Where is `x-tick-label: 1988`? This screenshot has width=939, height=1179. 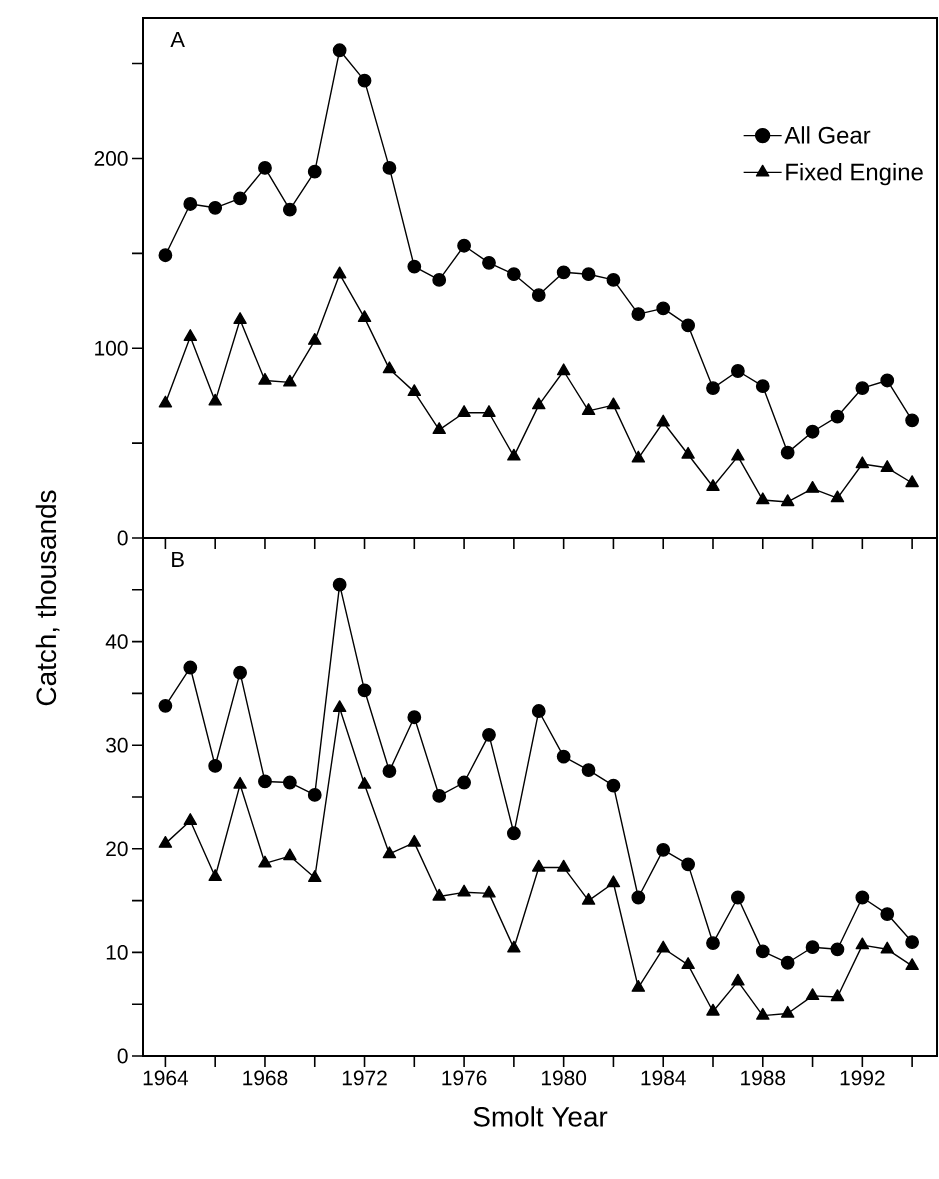
x-tick-label: 1988 is located at coordinates (763, 1078).